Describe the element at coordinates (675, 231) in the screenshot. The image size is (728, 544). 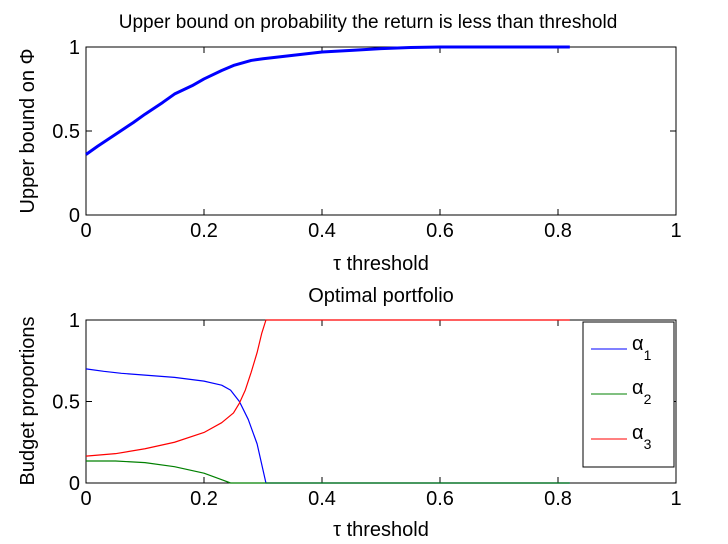
I see `top-x-tick-label: 1` at that location.